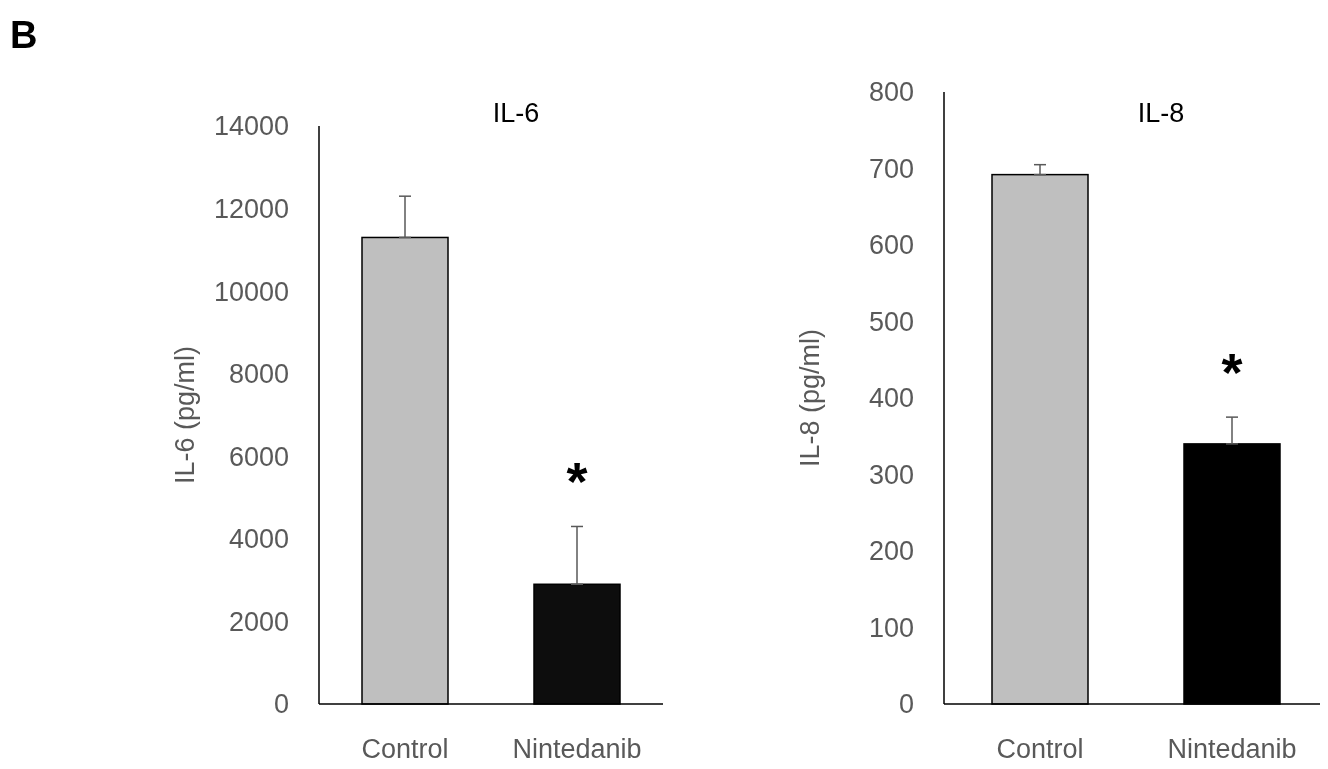 This screenshot has width=1328, height=769. What do you see at coordinates (891, 627) in the screenshot?
I see `y-tick-label: 100` at bounding box center [891, 627].